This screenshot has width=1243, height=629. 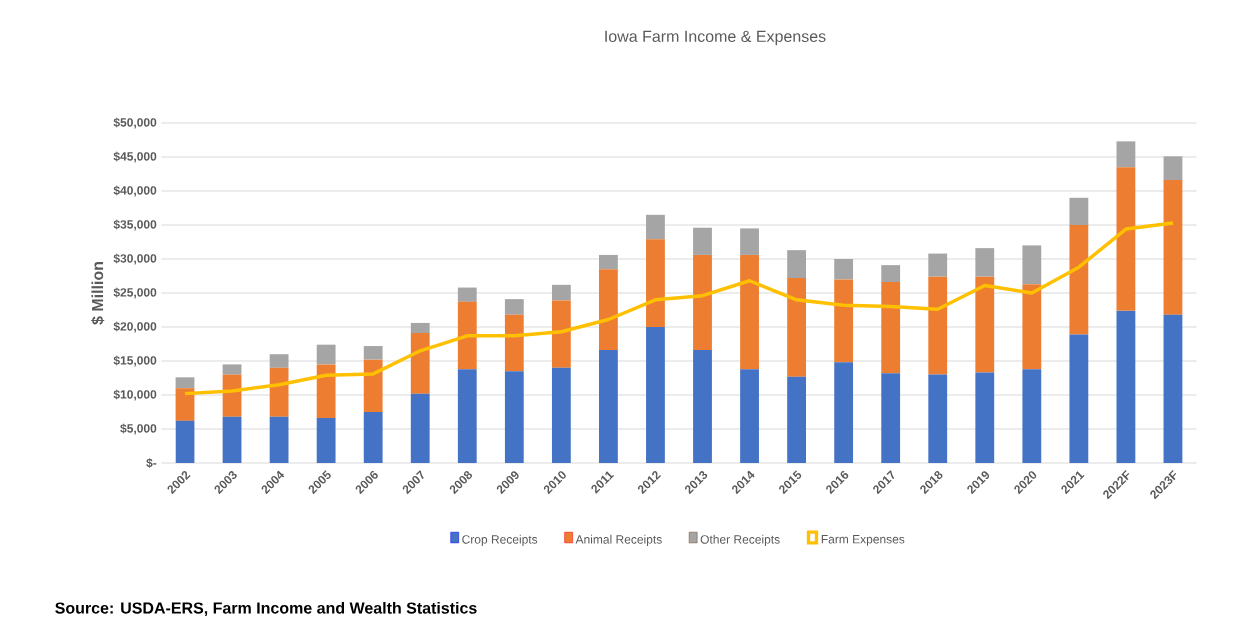 I want to click on y-axis-title: $ Million, so click(x=98, y=293).